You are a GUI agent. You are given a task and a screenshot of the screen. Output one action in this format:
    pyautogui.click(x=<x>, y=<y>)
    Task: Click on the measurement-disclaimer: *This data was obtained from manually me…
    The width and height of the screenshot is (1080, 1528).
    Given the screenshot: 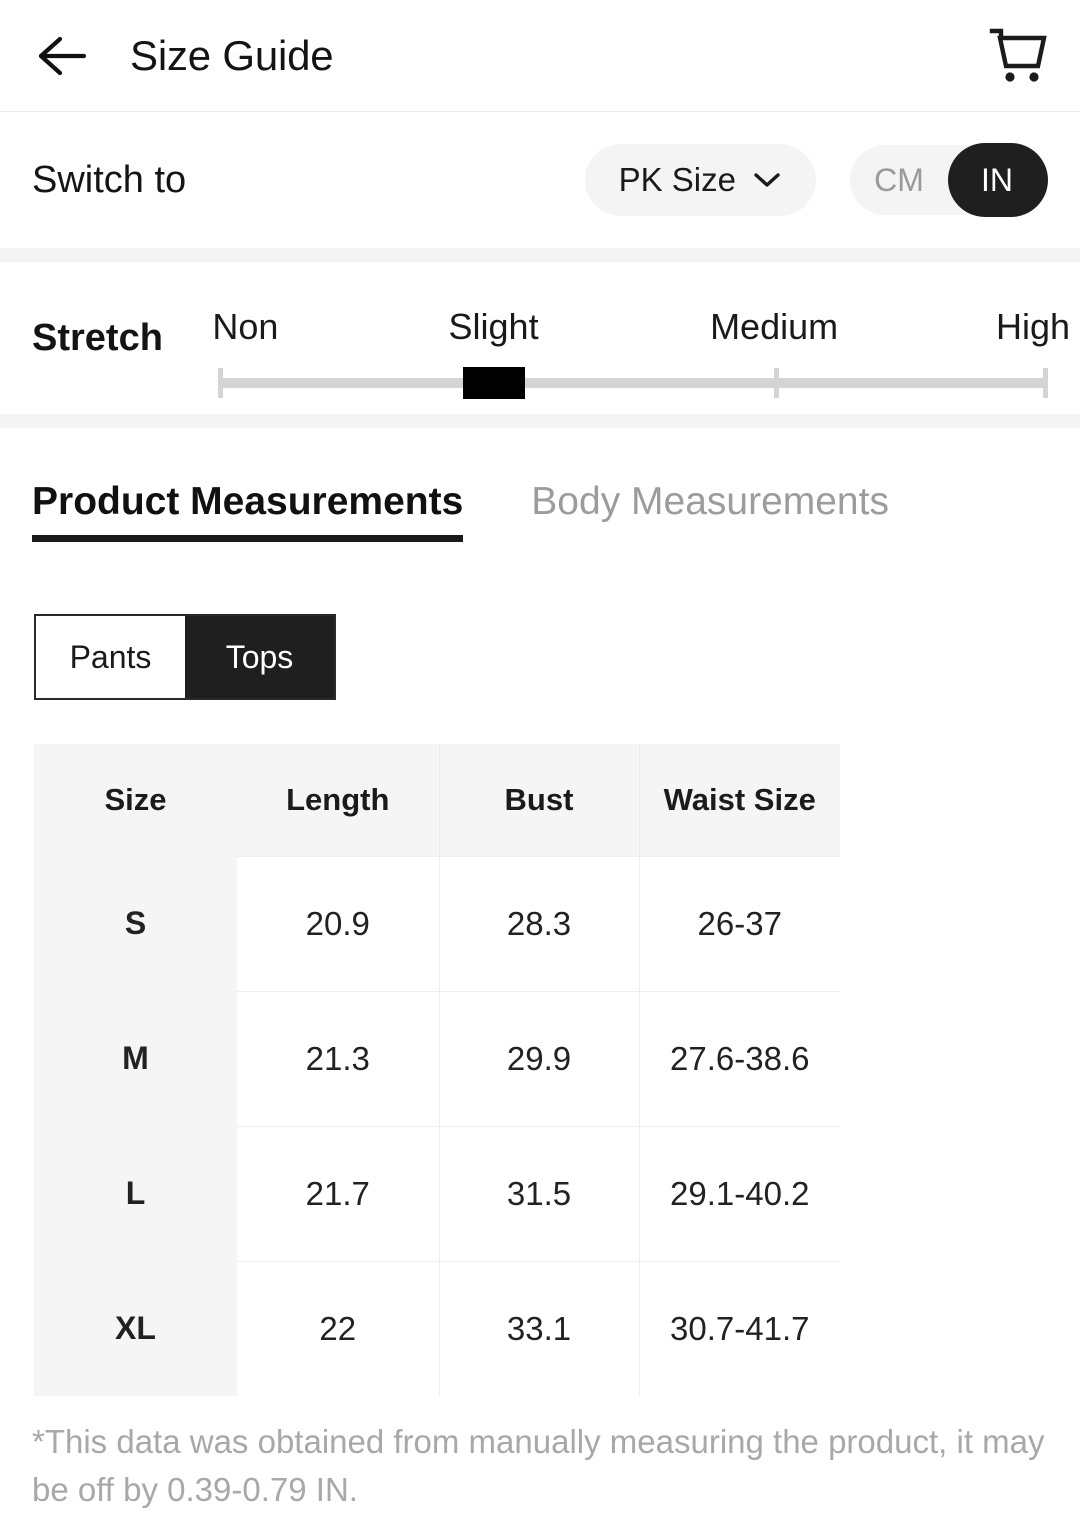 What is the action you would take?
    pyautogui.click(x=538, y=1465)
    